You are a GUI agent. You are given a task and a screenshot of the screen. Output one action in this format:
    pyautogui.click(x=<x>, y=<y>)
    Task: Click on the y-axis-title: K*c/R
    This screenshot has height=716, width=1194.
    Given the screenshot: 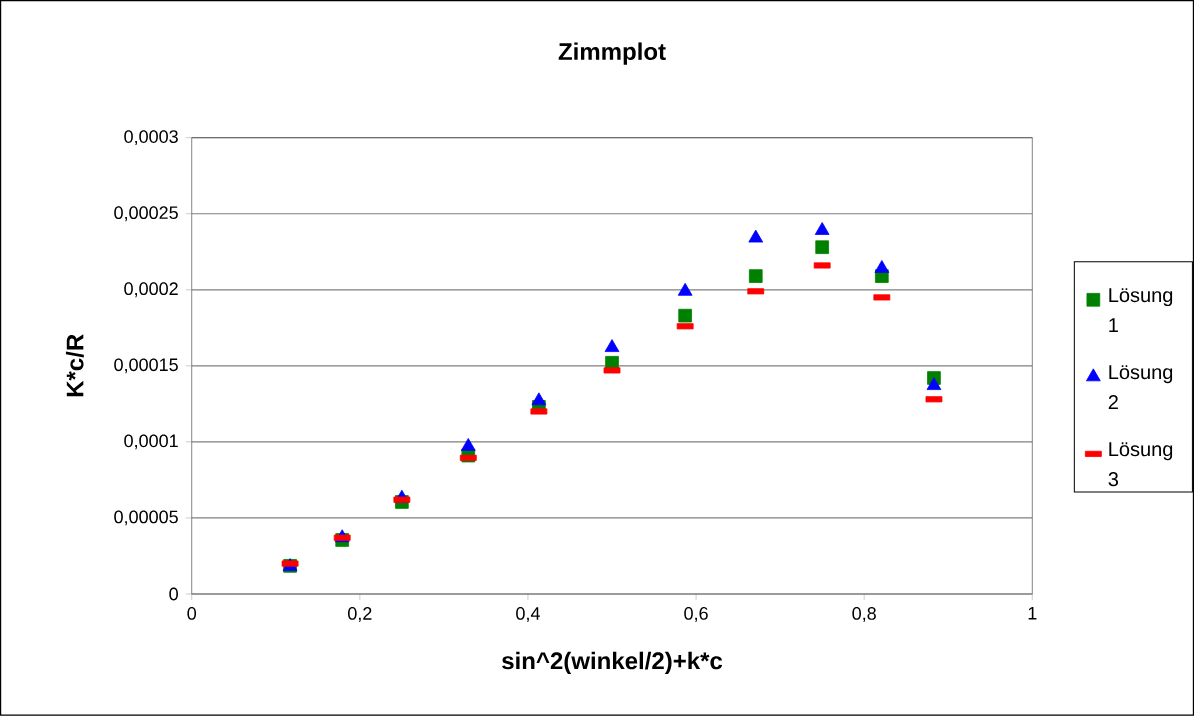 What is the action you would take?
    pyautogui.click(x=74, y=365)
    